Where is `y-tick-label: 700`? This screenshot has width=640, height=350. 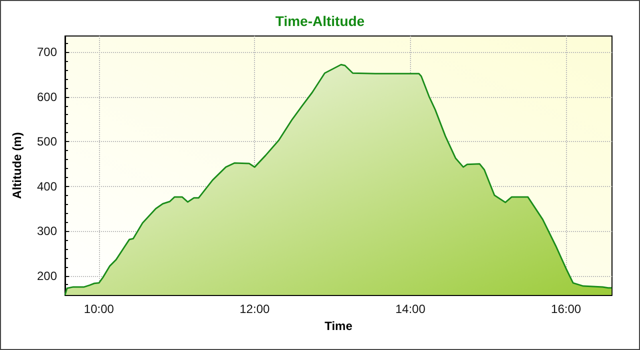
y-tick-label: 700 is located at coordinates (47, 52).